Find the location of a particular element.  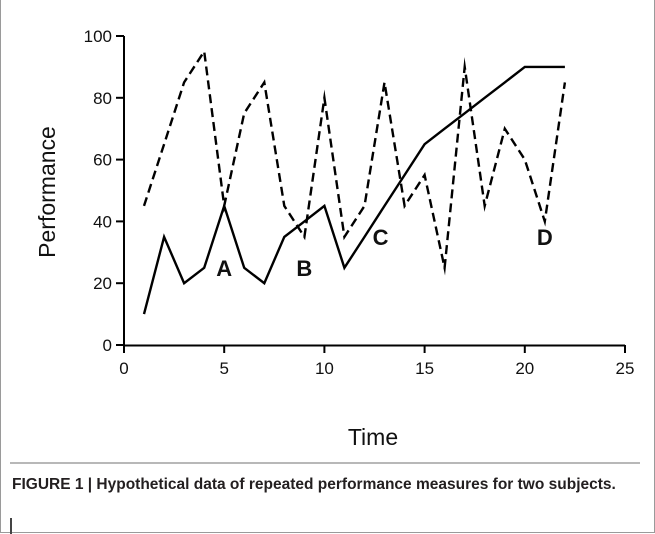

y-tick-label: 40 is located at coordinates (102, 221).